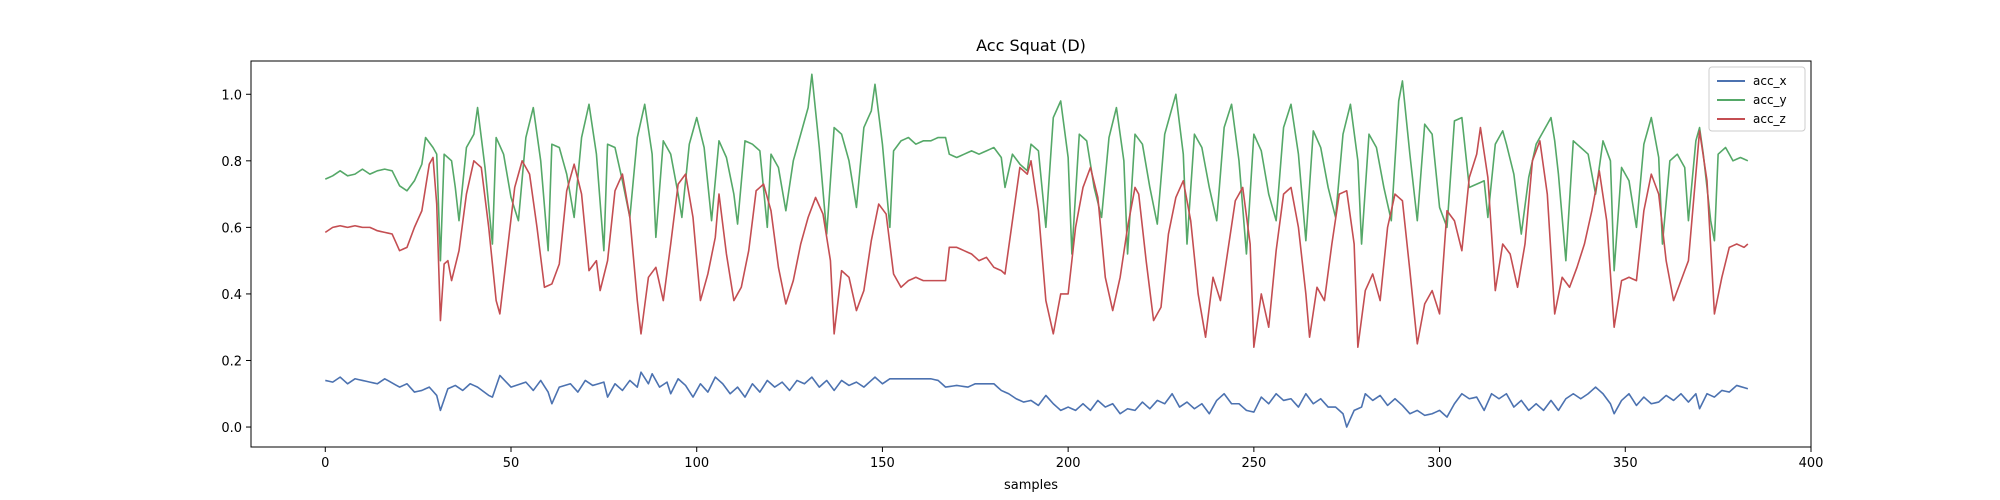  I want to click on chart-title: Acc Squat (D), so click(1031, 45).